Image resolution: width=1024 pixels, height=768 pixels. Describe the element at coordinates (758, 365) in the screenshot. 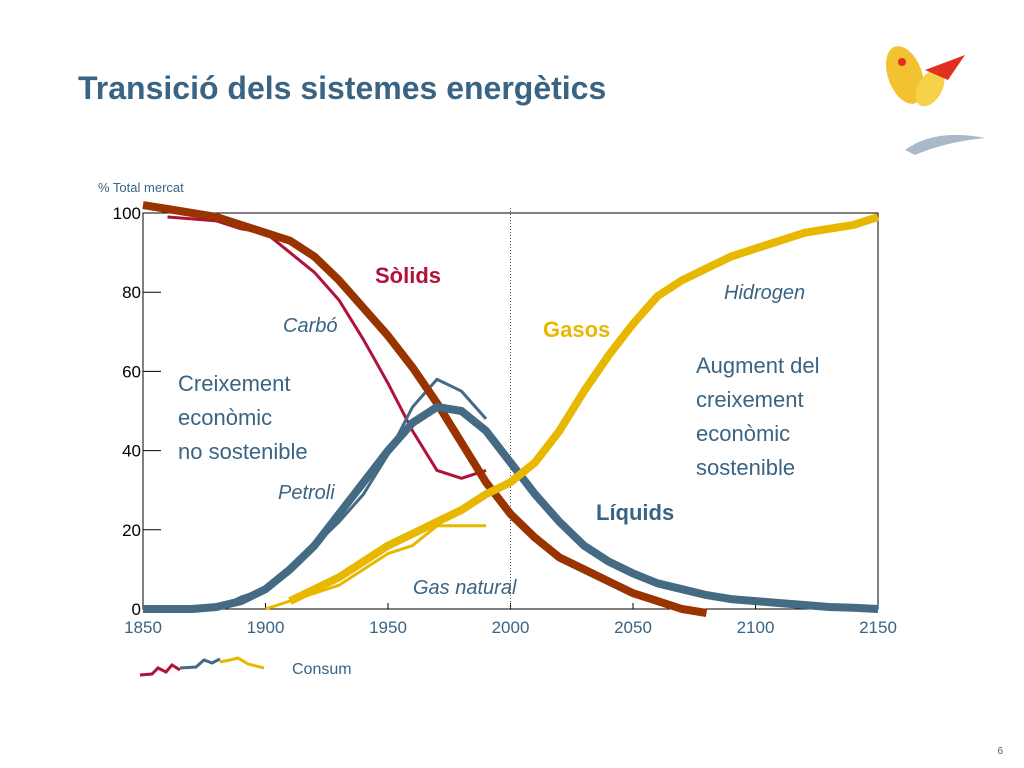

I see `annotation-line: Augment del` at that location.